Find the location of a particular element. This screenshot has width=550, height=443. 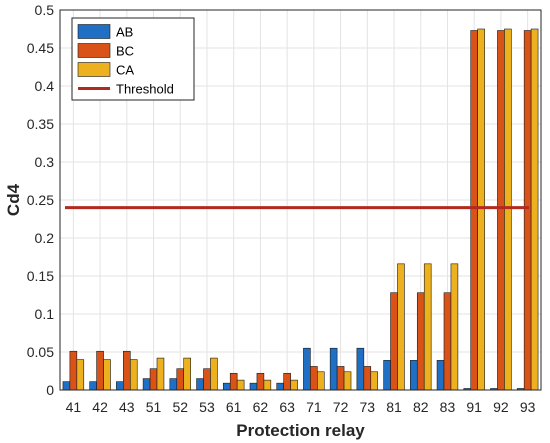

x-tick-labels: 41 42 43 51 52 53 61 62 63 71 72 73 81 82 83 91 92 93 is located at coordinates (301, 407).